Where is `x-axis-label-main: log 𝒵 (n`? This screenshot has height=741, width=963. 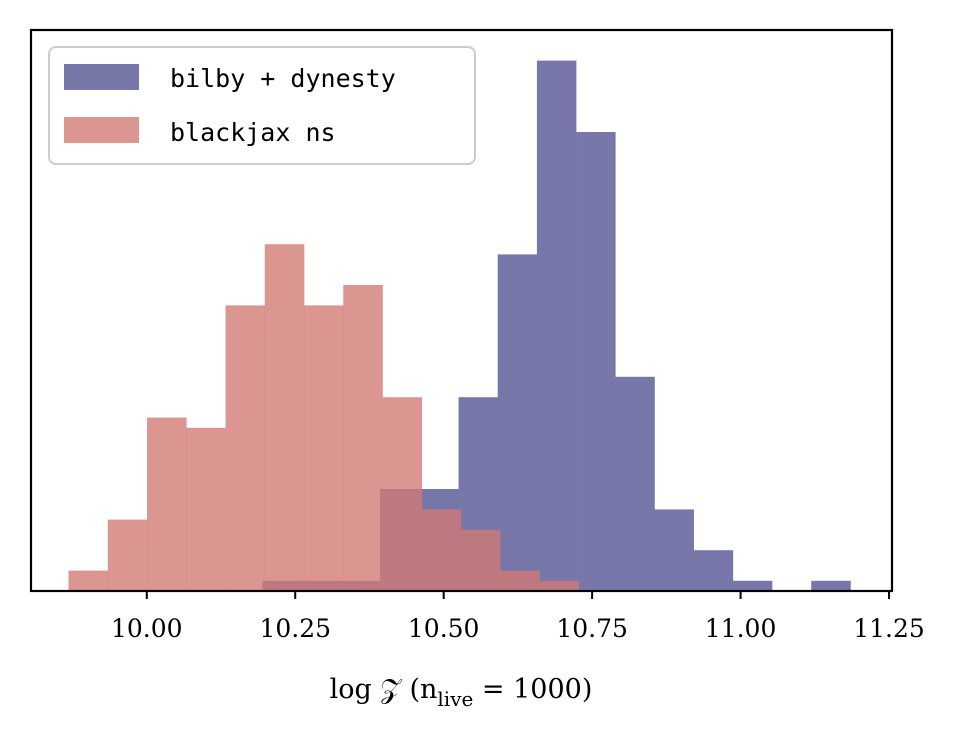
x-axis-label-main: log 𝒵 (n is located at coordinates (384, 689).